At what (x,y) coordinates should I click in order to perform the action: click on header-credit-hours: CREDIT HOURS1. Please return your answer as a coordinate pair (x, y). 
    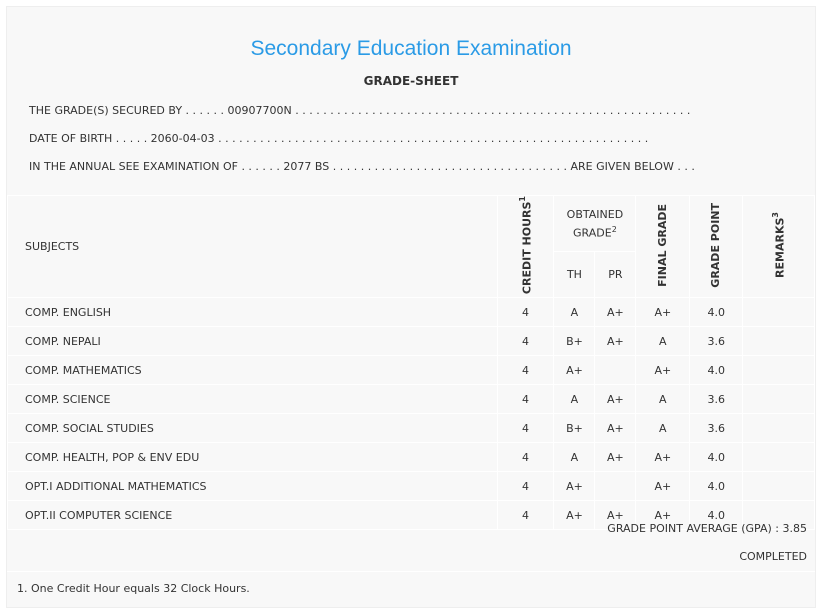
    Looking at the image, I should click on (525, 246).